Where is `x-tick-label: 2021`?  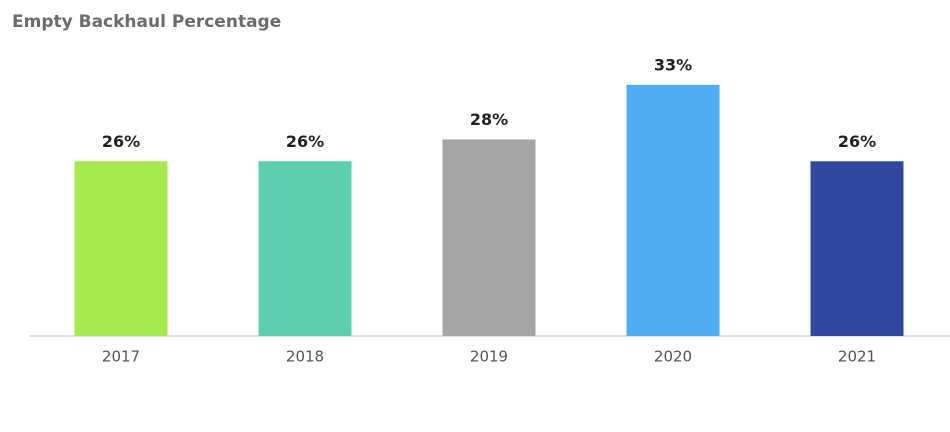 x-tick-label: 2021 is located at coordinates (857, 357).